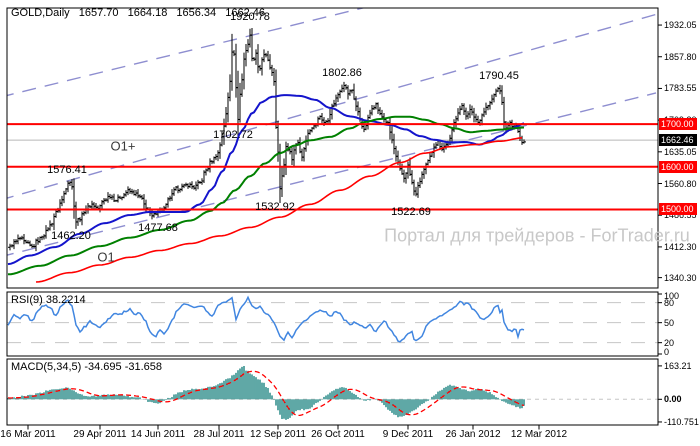  Describe the element at coordinates (67, 170) in the screenshot. I see `swing-label-1576.41: 1576.41` at that location.